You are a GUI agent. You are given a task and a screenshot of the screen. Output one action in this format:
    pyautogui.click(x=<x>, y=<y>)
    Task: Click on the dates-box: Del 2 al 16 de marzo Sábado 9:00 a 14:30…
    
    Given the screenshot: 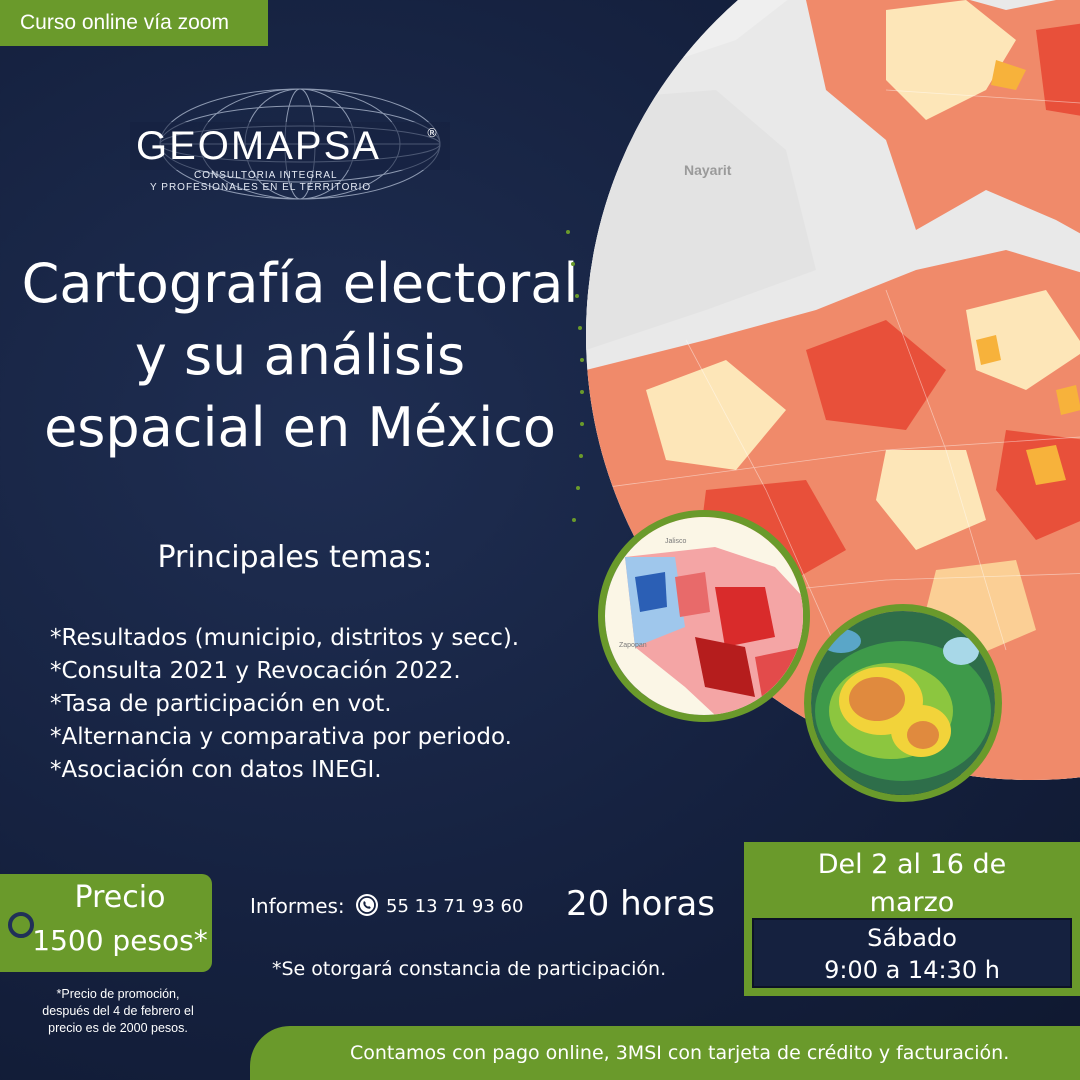 What is the action you would take?
    pyautogui.click(x=912, y=919)
    